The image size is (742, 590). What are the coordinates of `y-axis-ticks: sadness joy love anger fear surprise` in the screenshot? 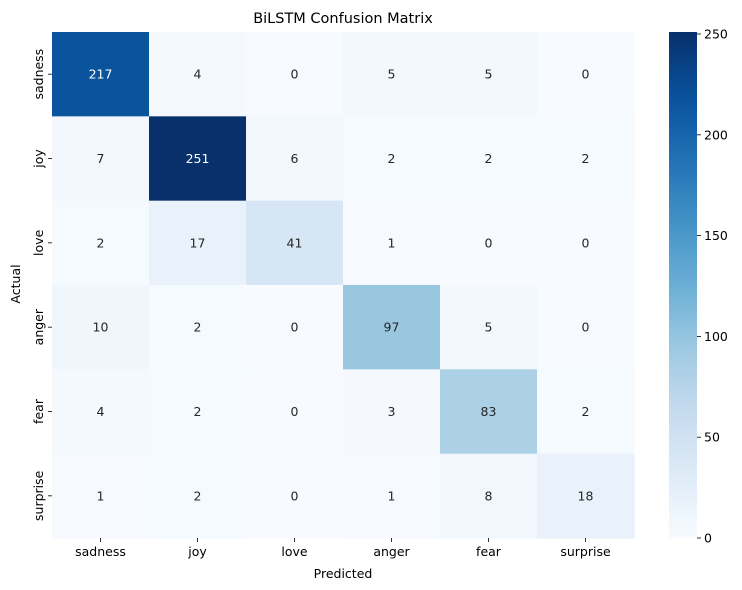 It's located at (41, 285).